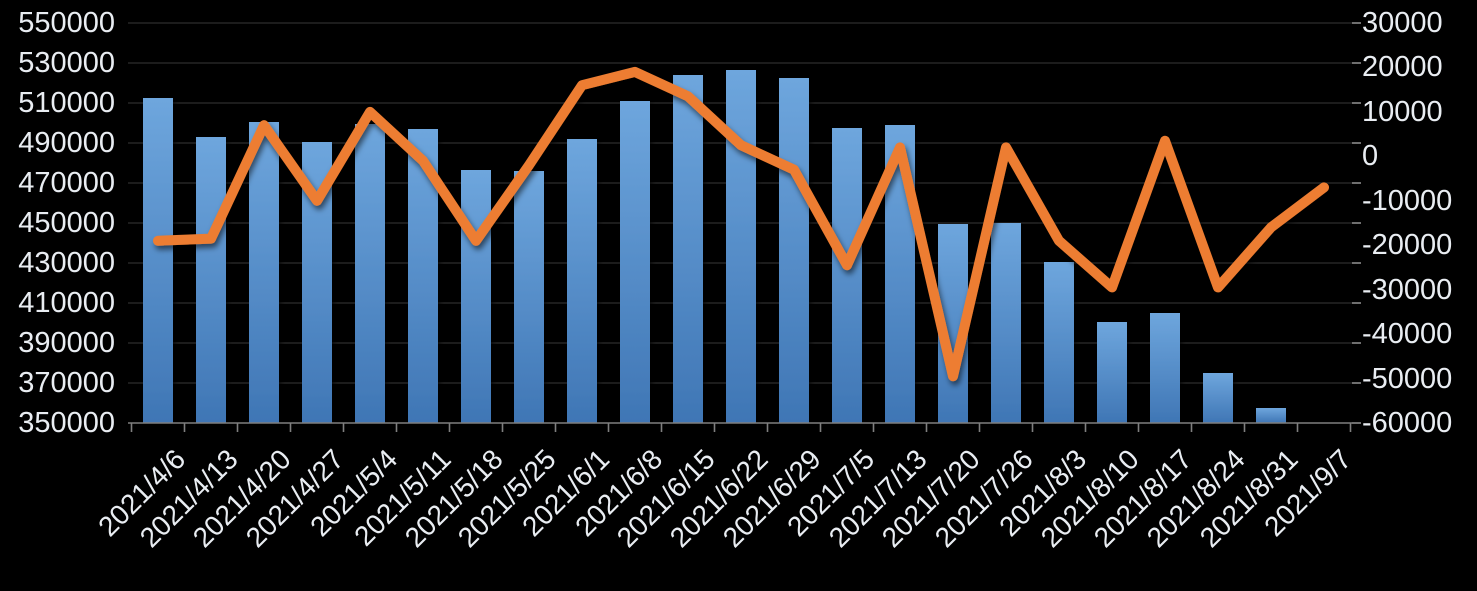  Describe the element at coordinates (1407, 379) in the screenshot. I see `y-axis-right-label: -50000` at that location.